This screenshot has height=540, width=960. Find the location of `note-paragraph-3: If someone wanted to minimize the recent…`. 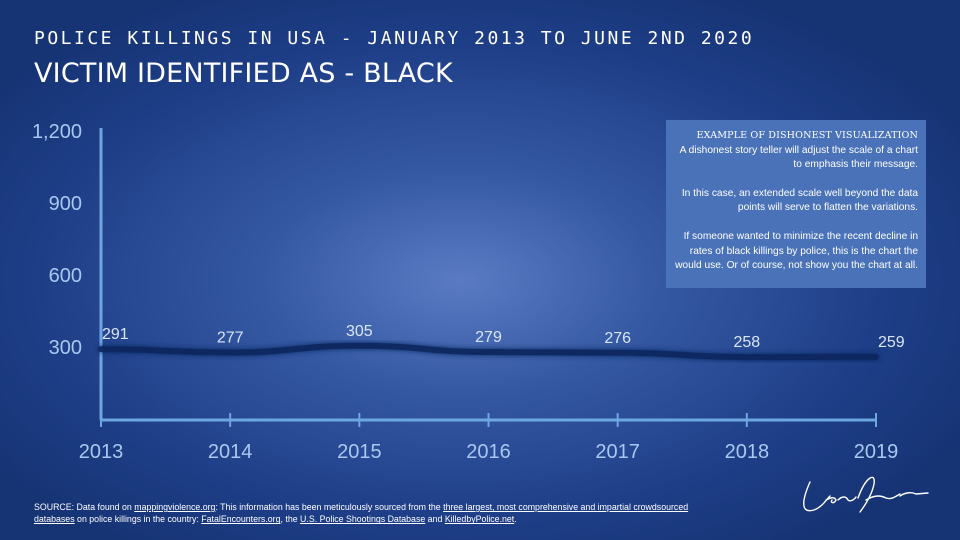

note-paragraph-3: If someone wanted to minimize the recent… is located at coordinates (796, 251).